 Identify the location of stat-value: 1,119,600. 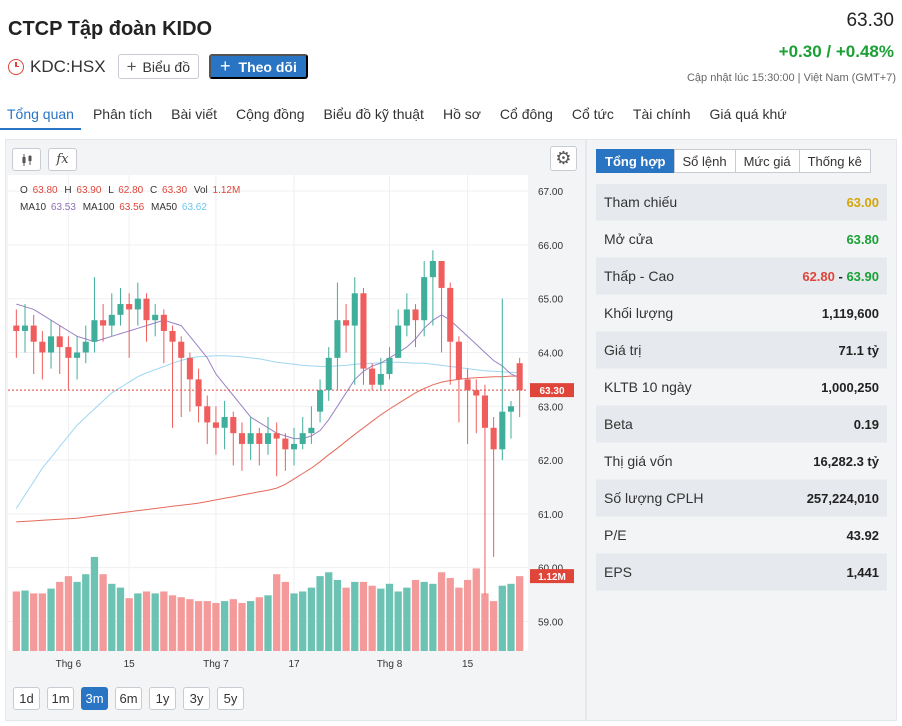
(850, 313).